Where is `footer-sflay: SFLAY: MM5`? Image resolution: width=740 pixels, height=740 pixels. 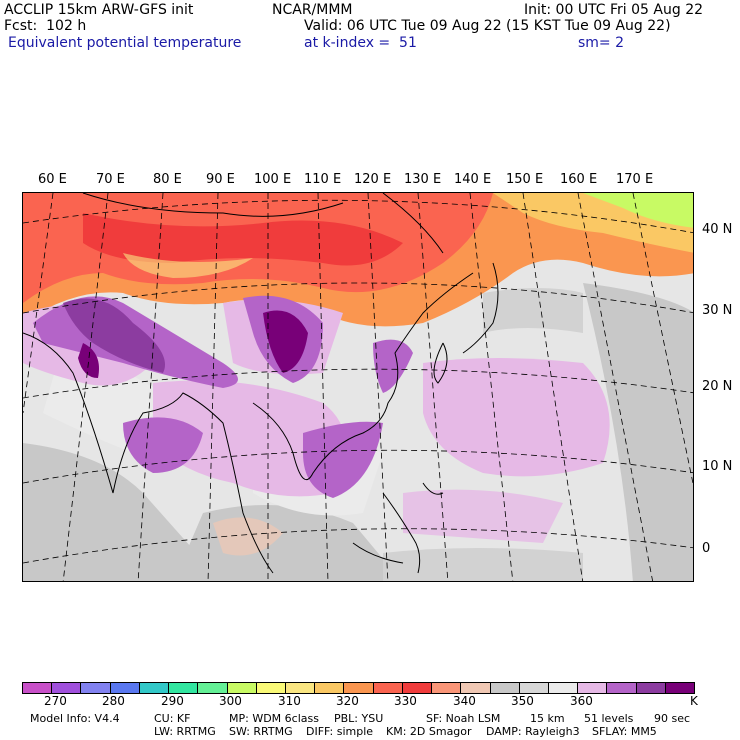 footer-sflay: SFLAY: MM5 is located at coordinates (624, 731).